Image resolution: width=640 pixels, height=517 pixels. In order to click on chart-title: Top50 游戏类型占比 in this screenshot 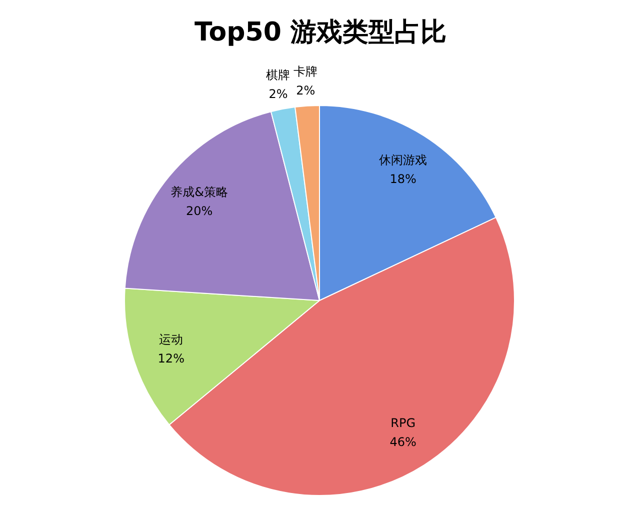, I will do `click(320, 33)`.